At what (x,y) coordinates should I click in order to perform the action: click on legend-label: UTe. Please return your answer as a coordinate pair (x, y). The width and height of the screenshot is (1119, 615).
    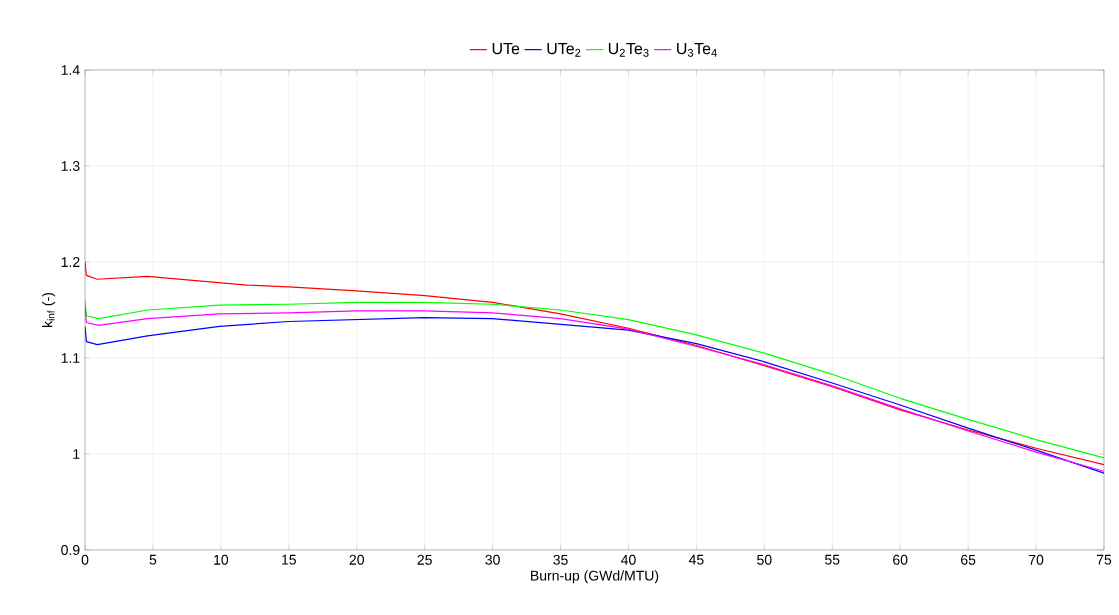
    Looking at the image, I should click on (506, 49).